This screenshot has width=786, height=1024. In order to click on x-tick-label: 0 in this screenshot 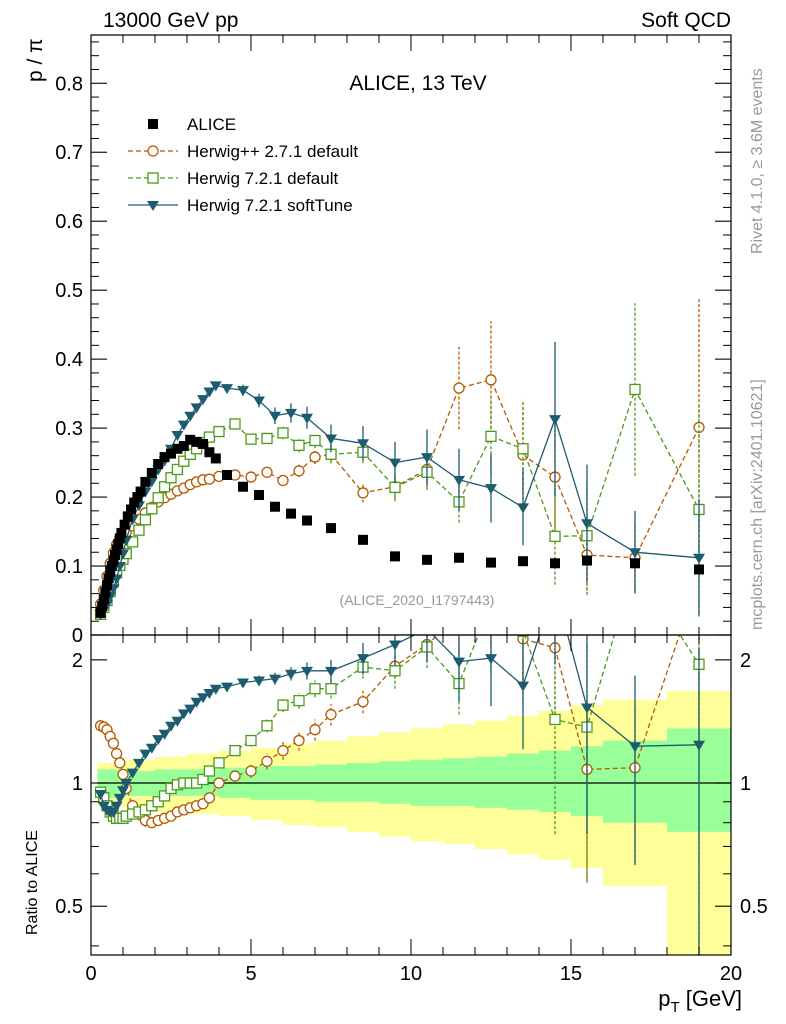, I will do `click(90, 974)`.